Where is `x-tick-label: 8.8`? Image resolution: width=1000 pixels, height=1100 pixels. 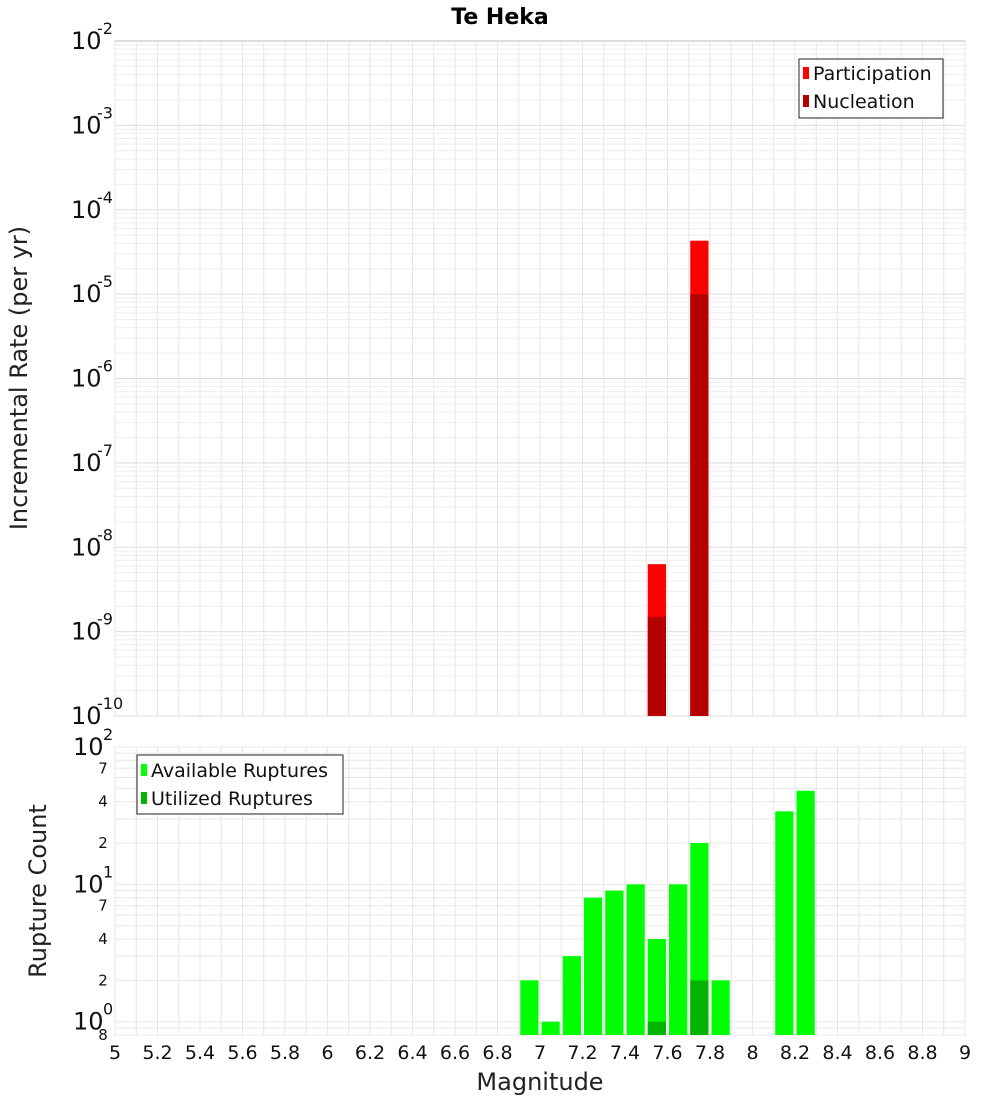 x-tick-label: 8.8 is located at coordinates (922, 1053).